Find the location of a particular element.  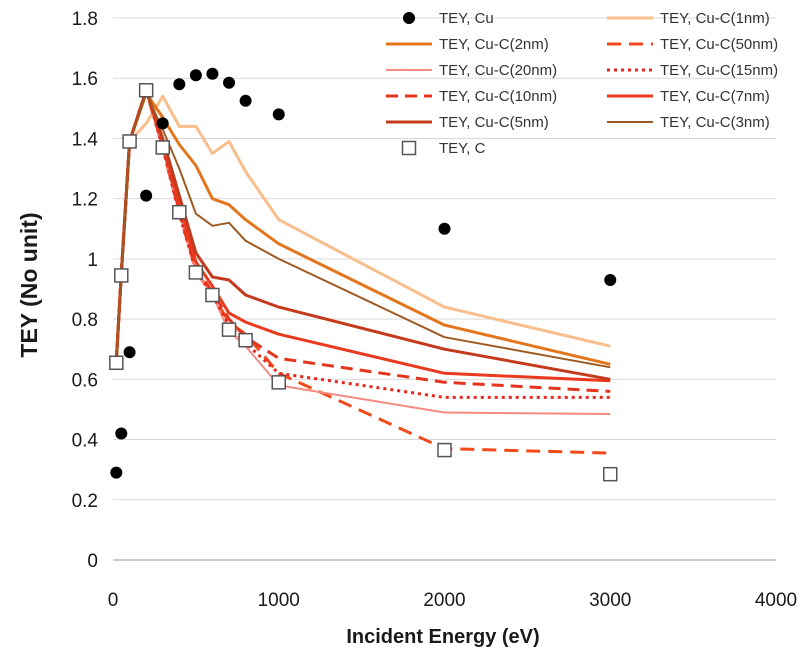

legend-item: TEY, Cu-C(15nm) is located at coordinates (692, 70).